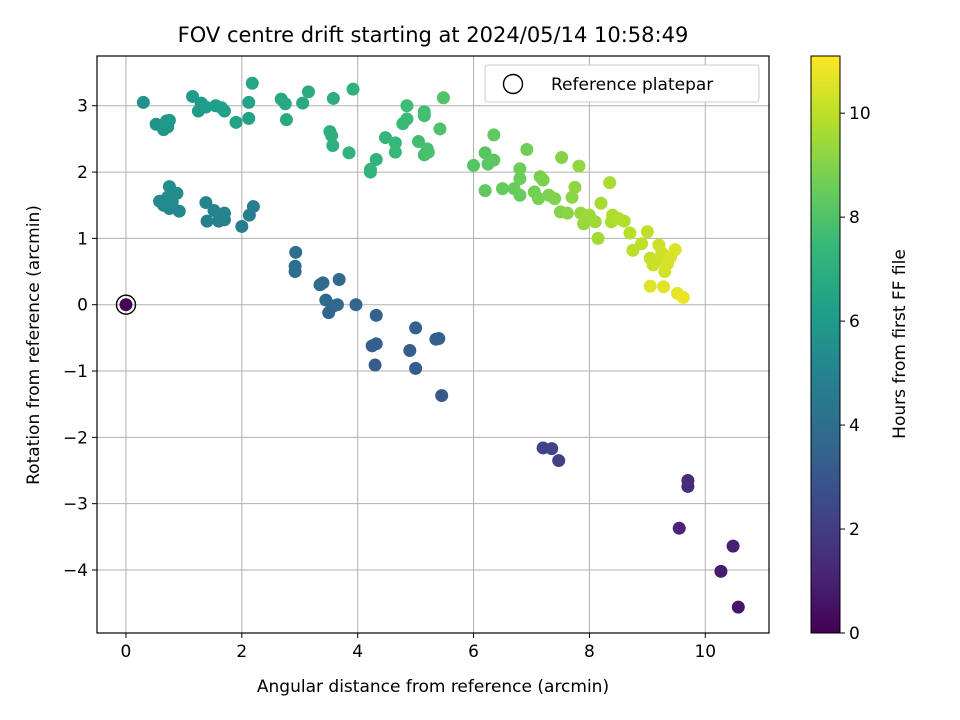  I want to click on x-tick-label: 2, so click(241, 652).